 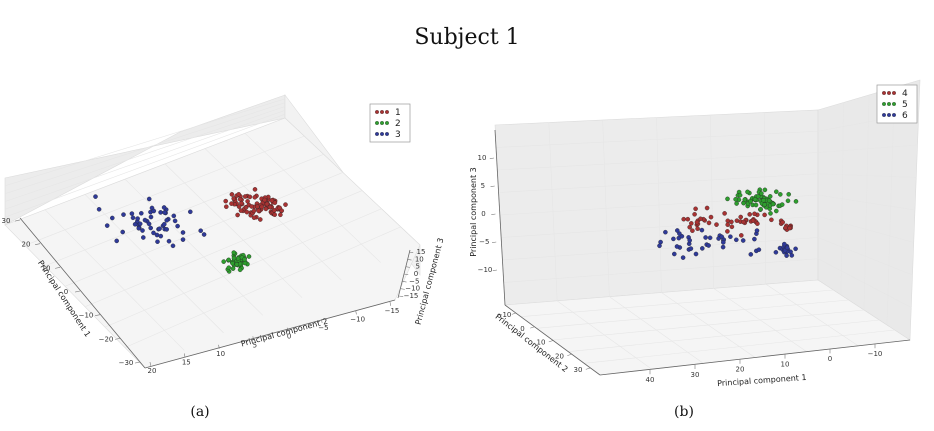 I want to click on panel-a-legend-entry-label: 2, so click(x=398, y=124).